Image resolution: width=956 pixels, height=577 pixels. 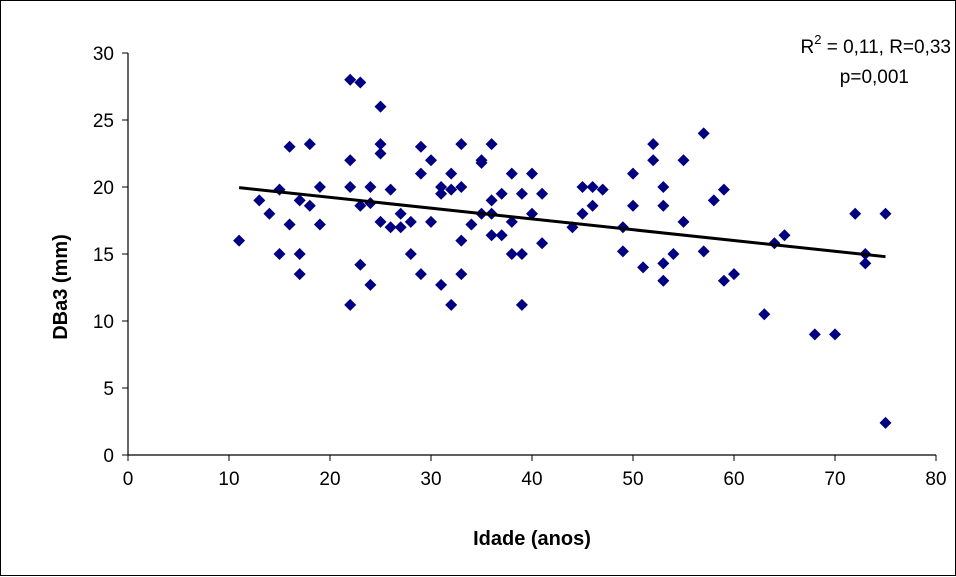 I want to click on y-tick-label: 20, so click(x=103, y=188).